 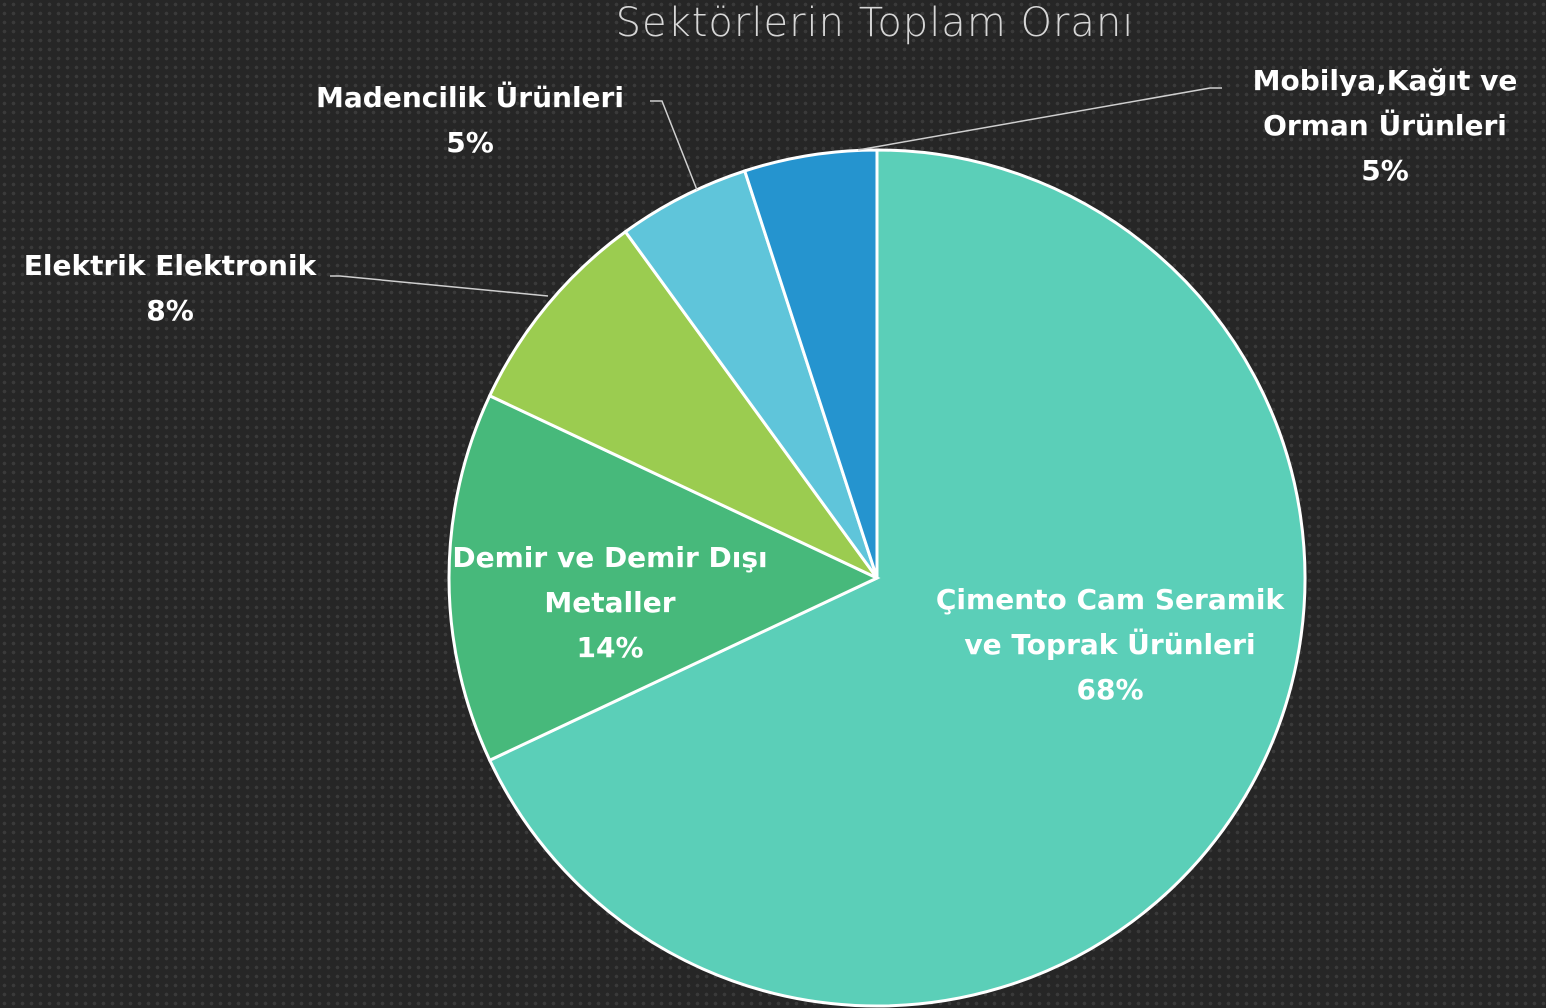 I want to click on value-label: 14%, so click(x=610, y=647).